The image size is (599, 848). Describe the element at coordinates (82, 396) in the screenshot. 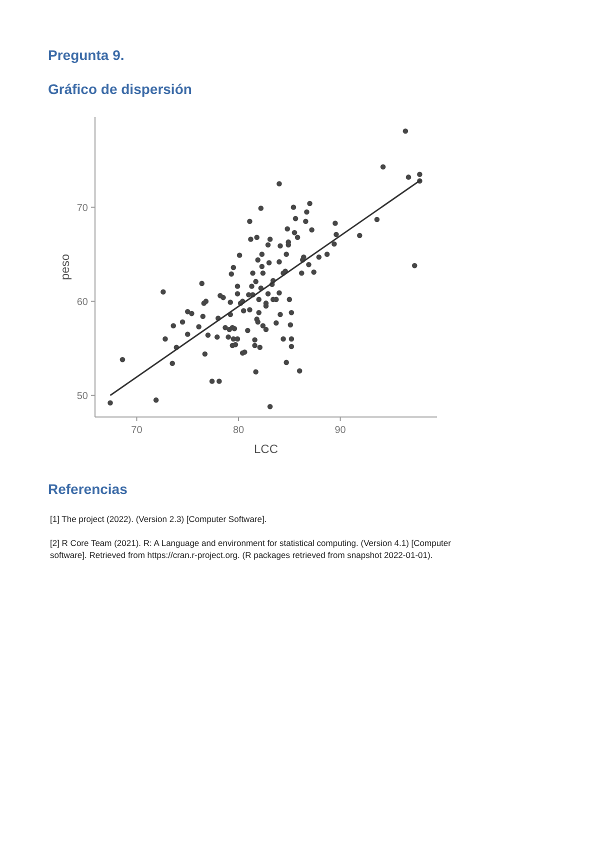

I see `y-tick-label: 50` at that location.